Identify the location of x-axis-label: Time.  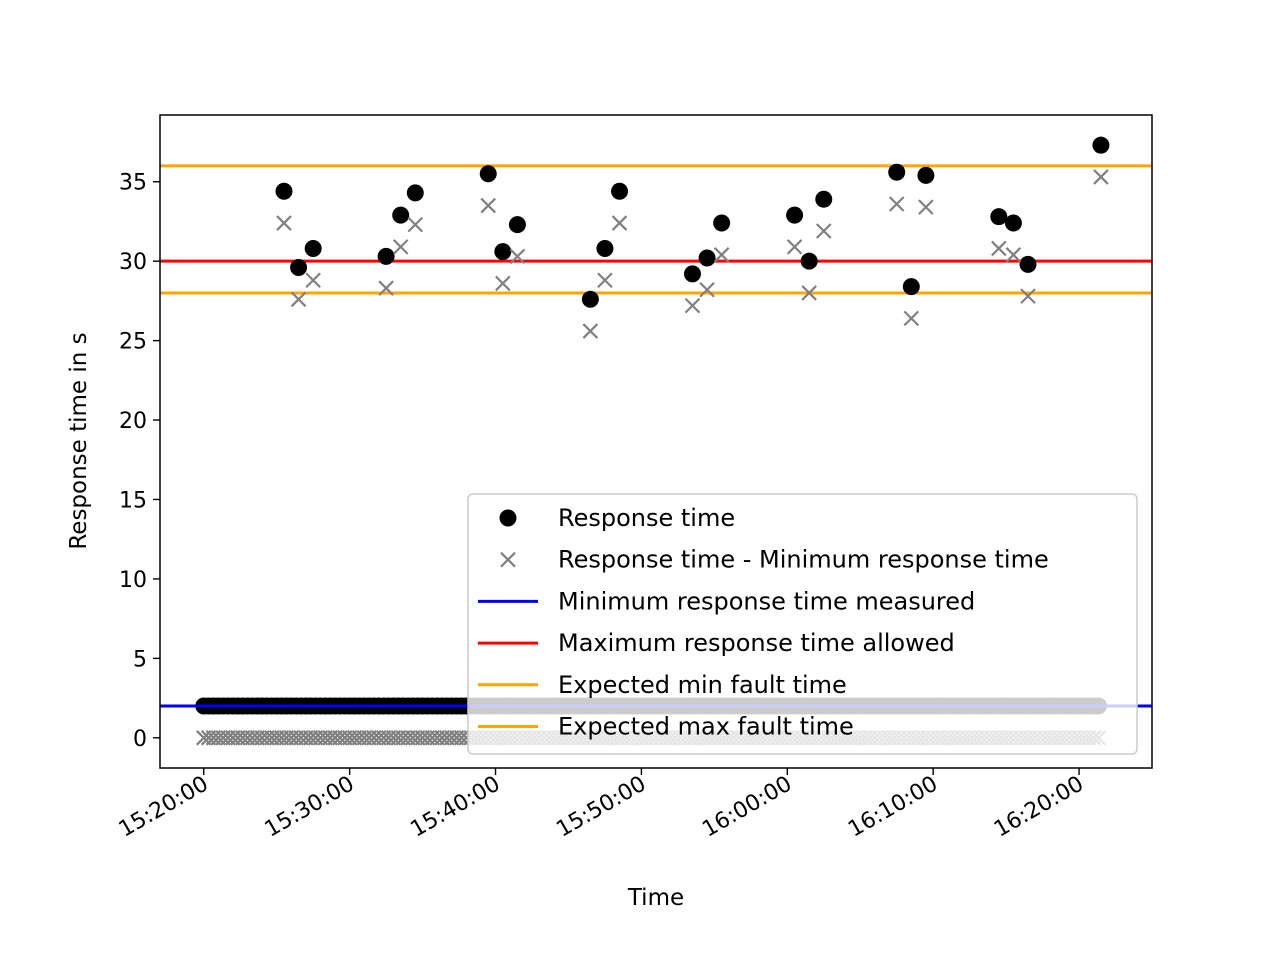
(655, 898).